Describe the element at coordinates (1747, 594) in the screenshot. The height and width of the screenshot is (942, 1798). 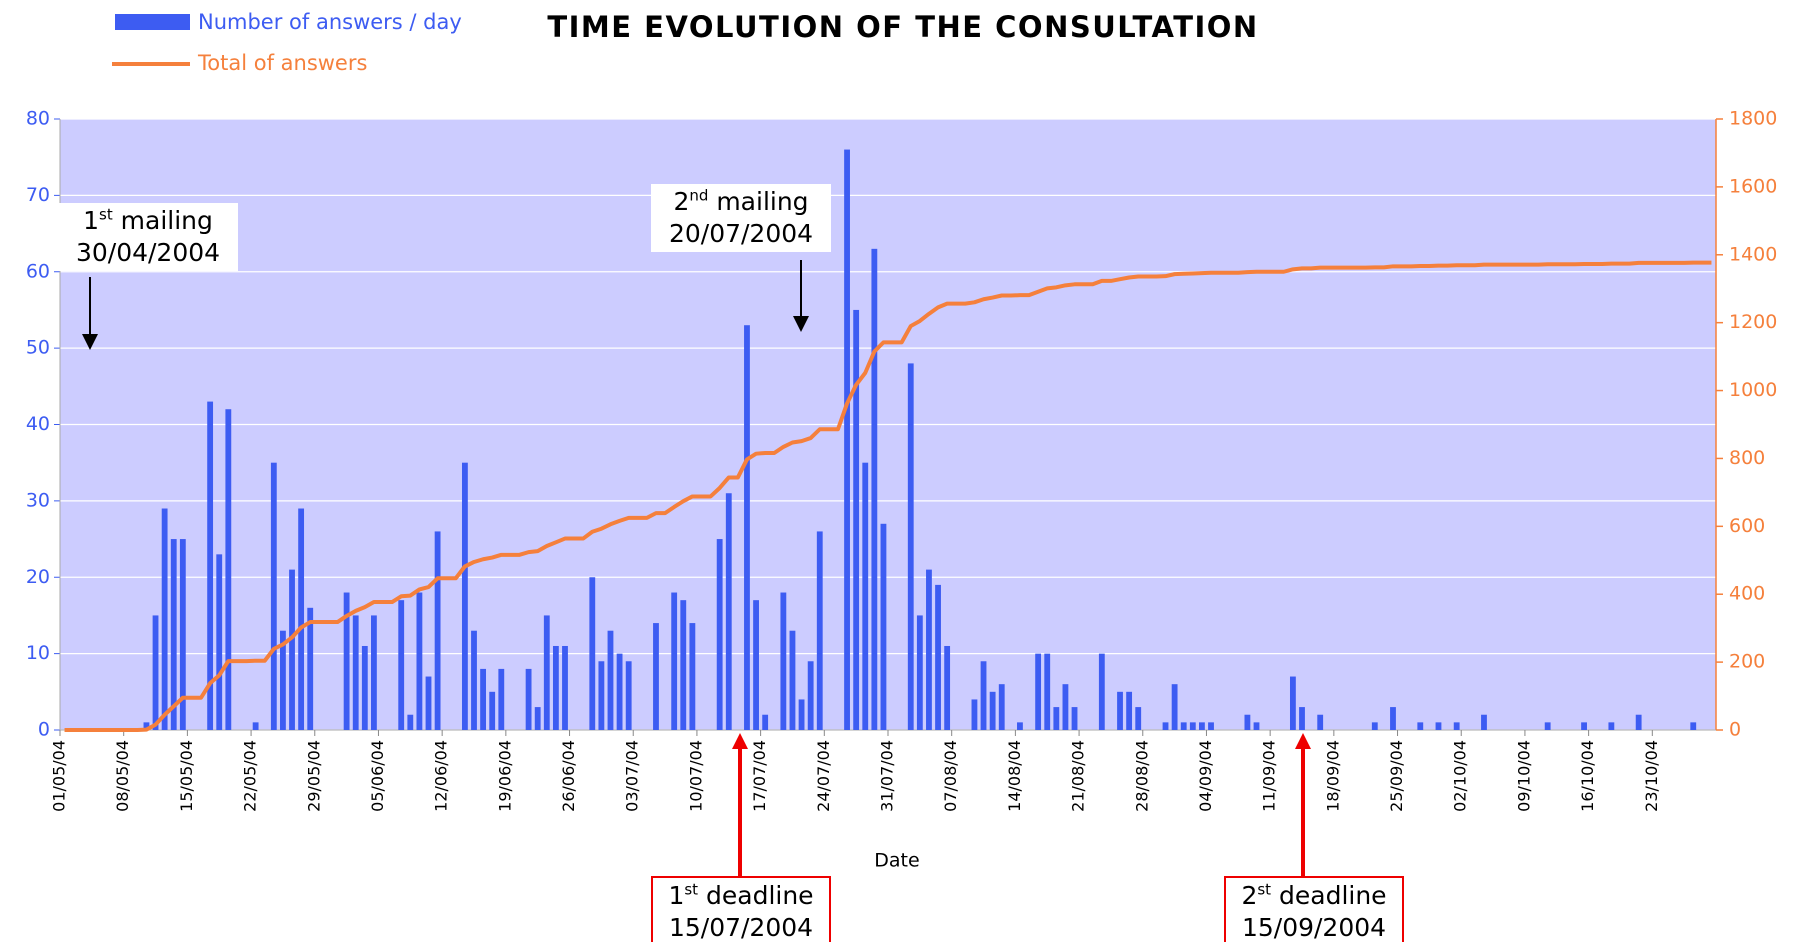
I see `y2-tick-label: 400` at that location.